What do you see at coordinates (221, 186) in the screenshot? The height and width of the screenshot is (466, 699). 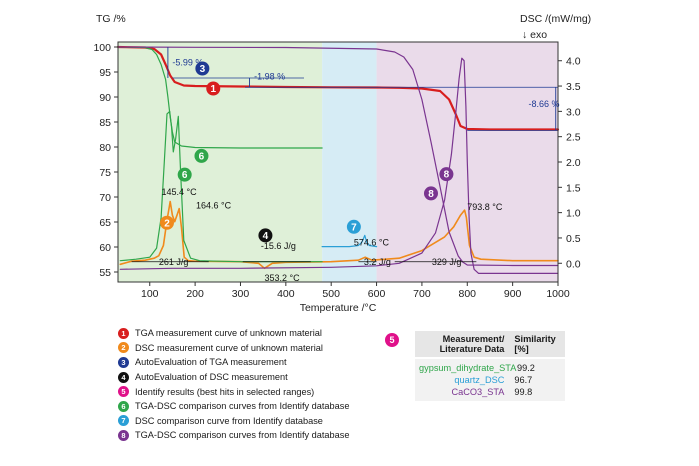 I see `series-dsc-gypsum-ref` at bounding box center [221, 186].